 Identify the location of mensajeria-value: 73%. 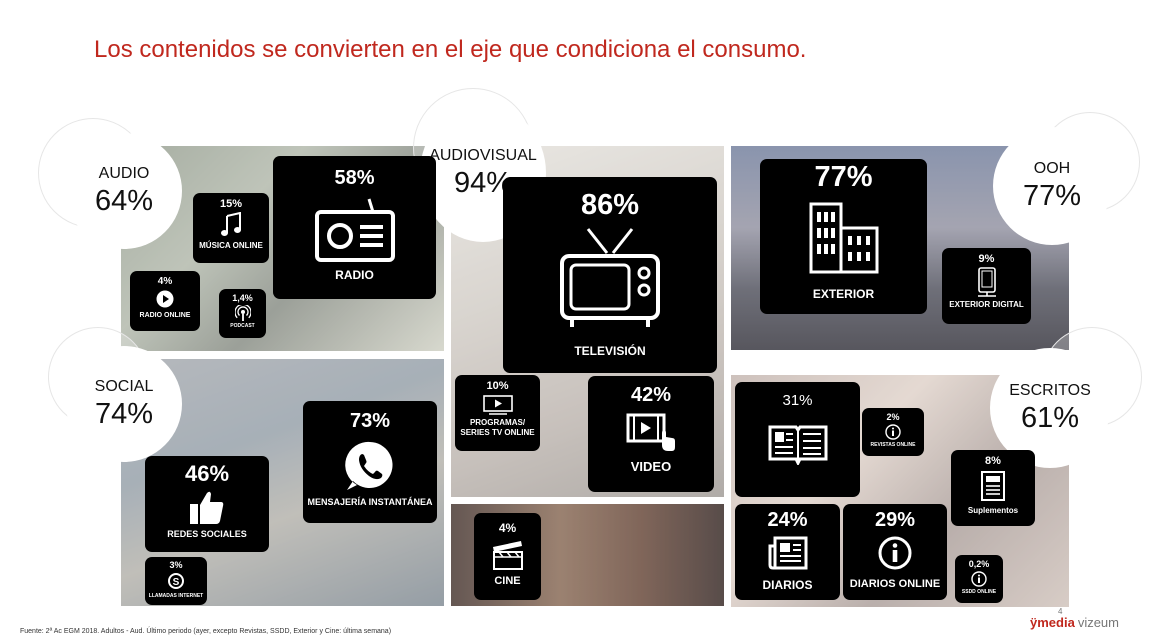
(370, 421).